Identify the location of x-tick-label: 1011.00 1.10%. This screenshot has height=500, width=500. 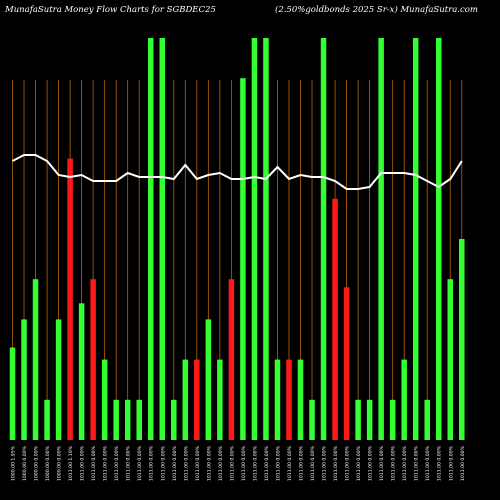
(71, 463).